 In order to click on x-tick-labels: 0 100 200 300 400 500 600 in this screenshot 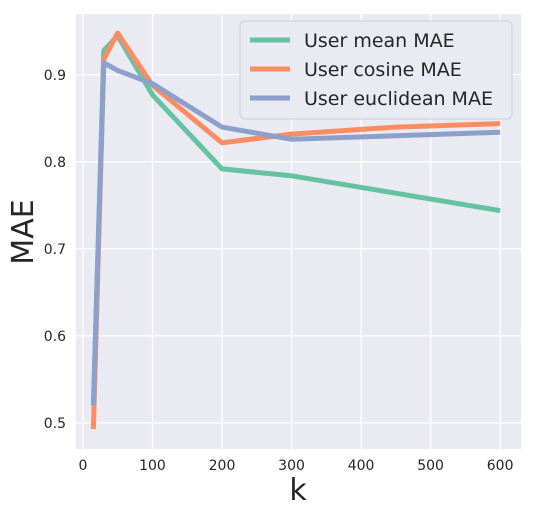, I will do `click(295, 466)`.